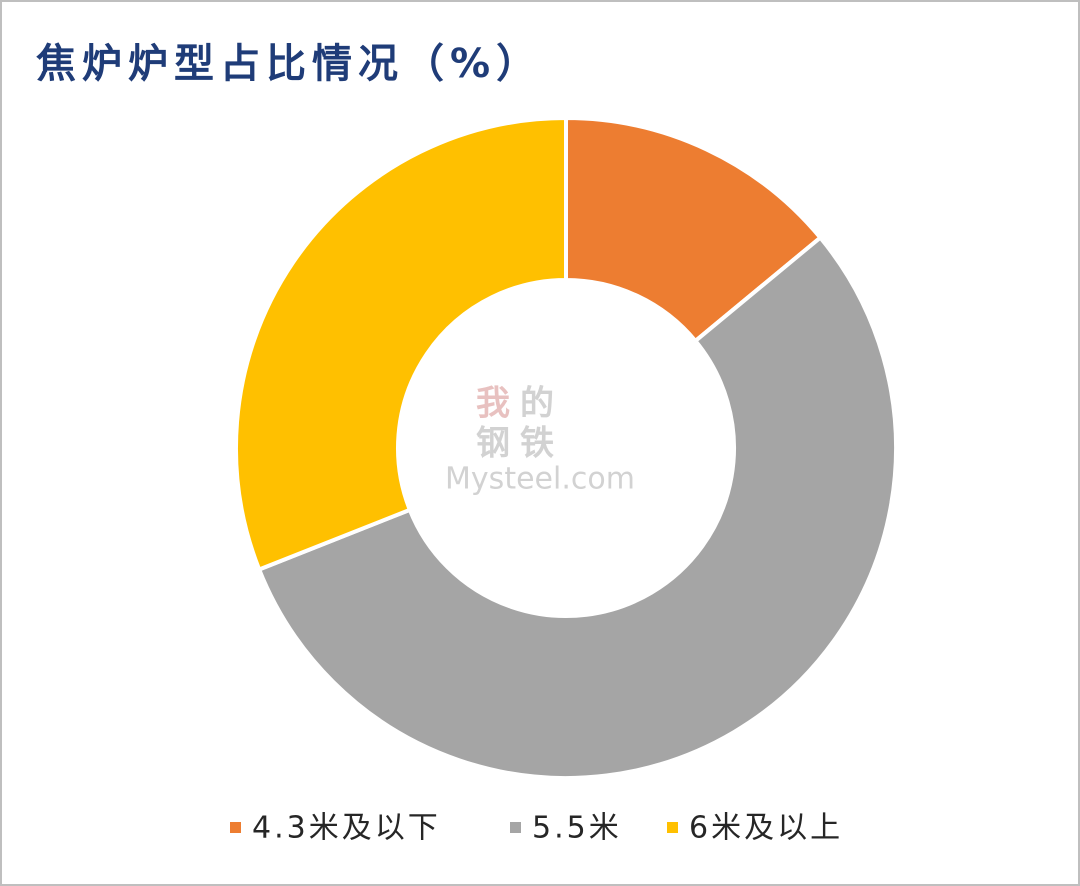 This screenshot has width=1080, height=886. What do you see at coordinates (577, 828) in the screenshot?
I see `legend-label: 5.5米` at bounding box center [577, 828].